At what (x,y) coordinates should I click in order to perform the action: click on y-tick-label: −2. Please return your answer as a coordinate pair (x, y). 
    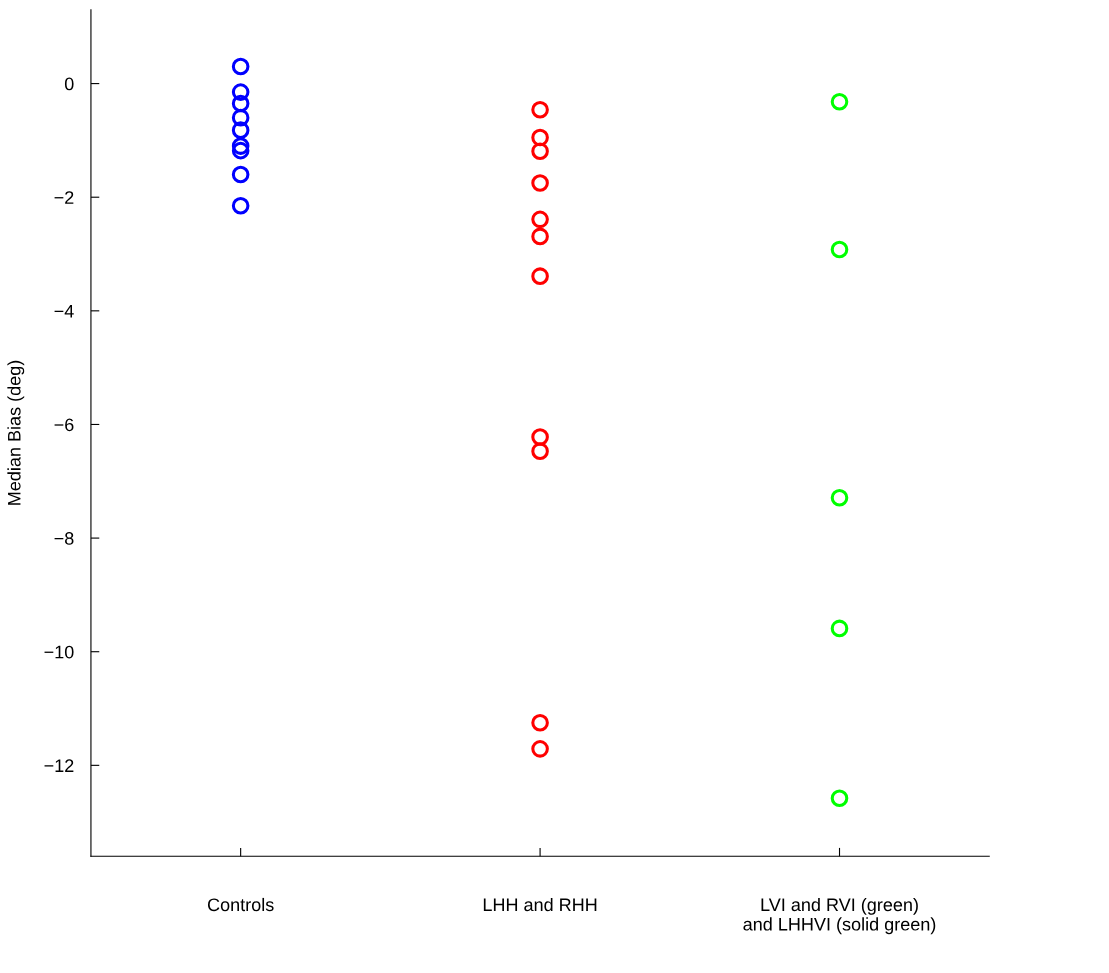
    Looking at the image, I should click on (64, 197).